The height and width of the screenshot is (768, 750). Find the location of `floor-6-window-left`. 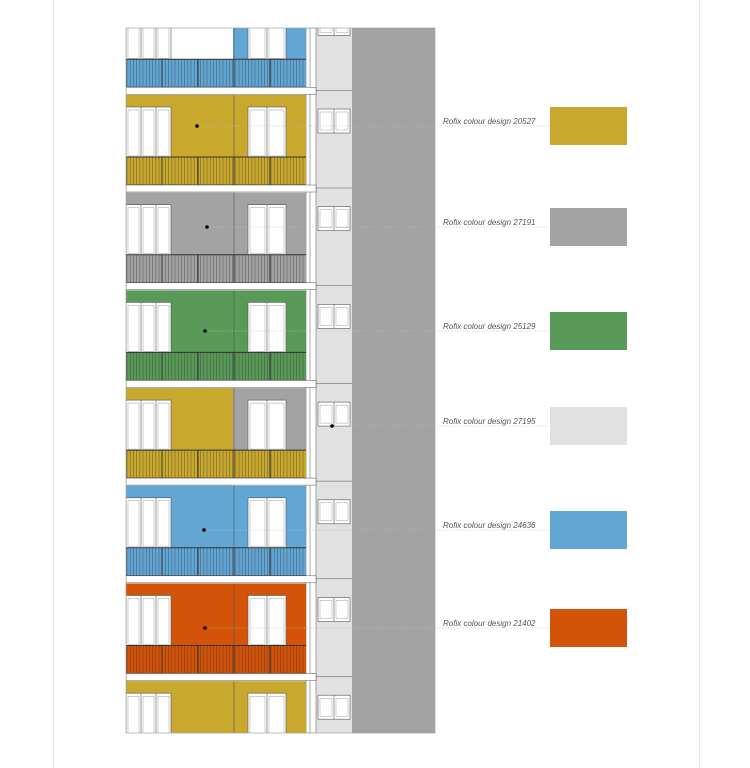

floor-6-window-left is located at coordinates (149, 524).